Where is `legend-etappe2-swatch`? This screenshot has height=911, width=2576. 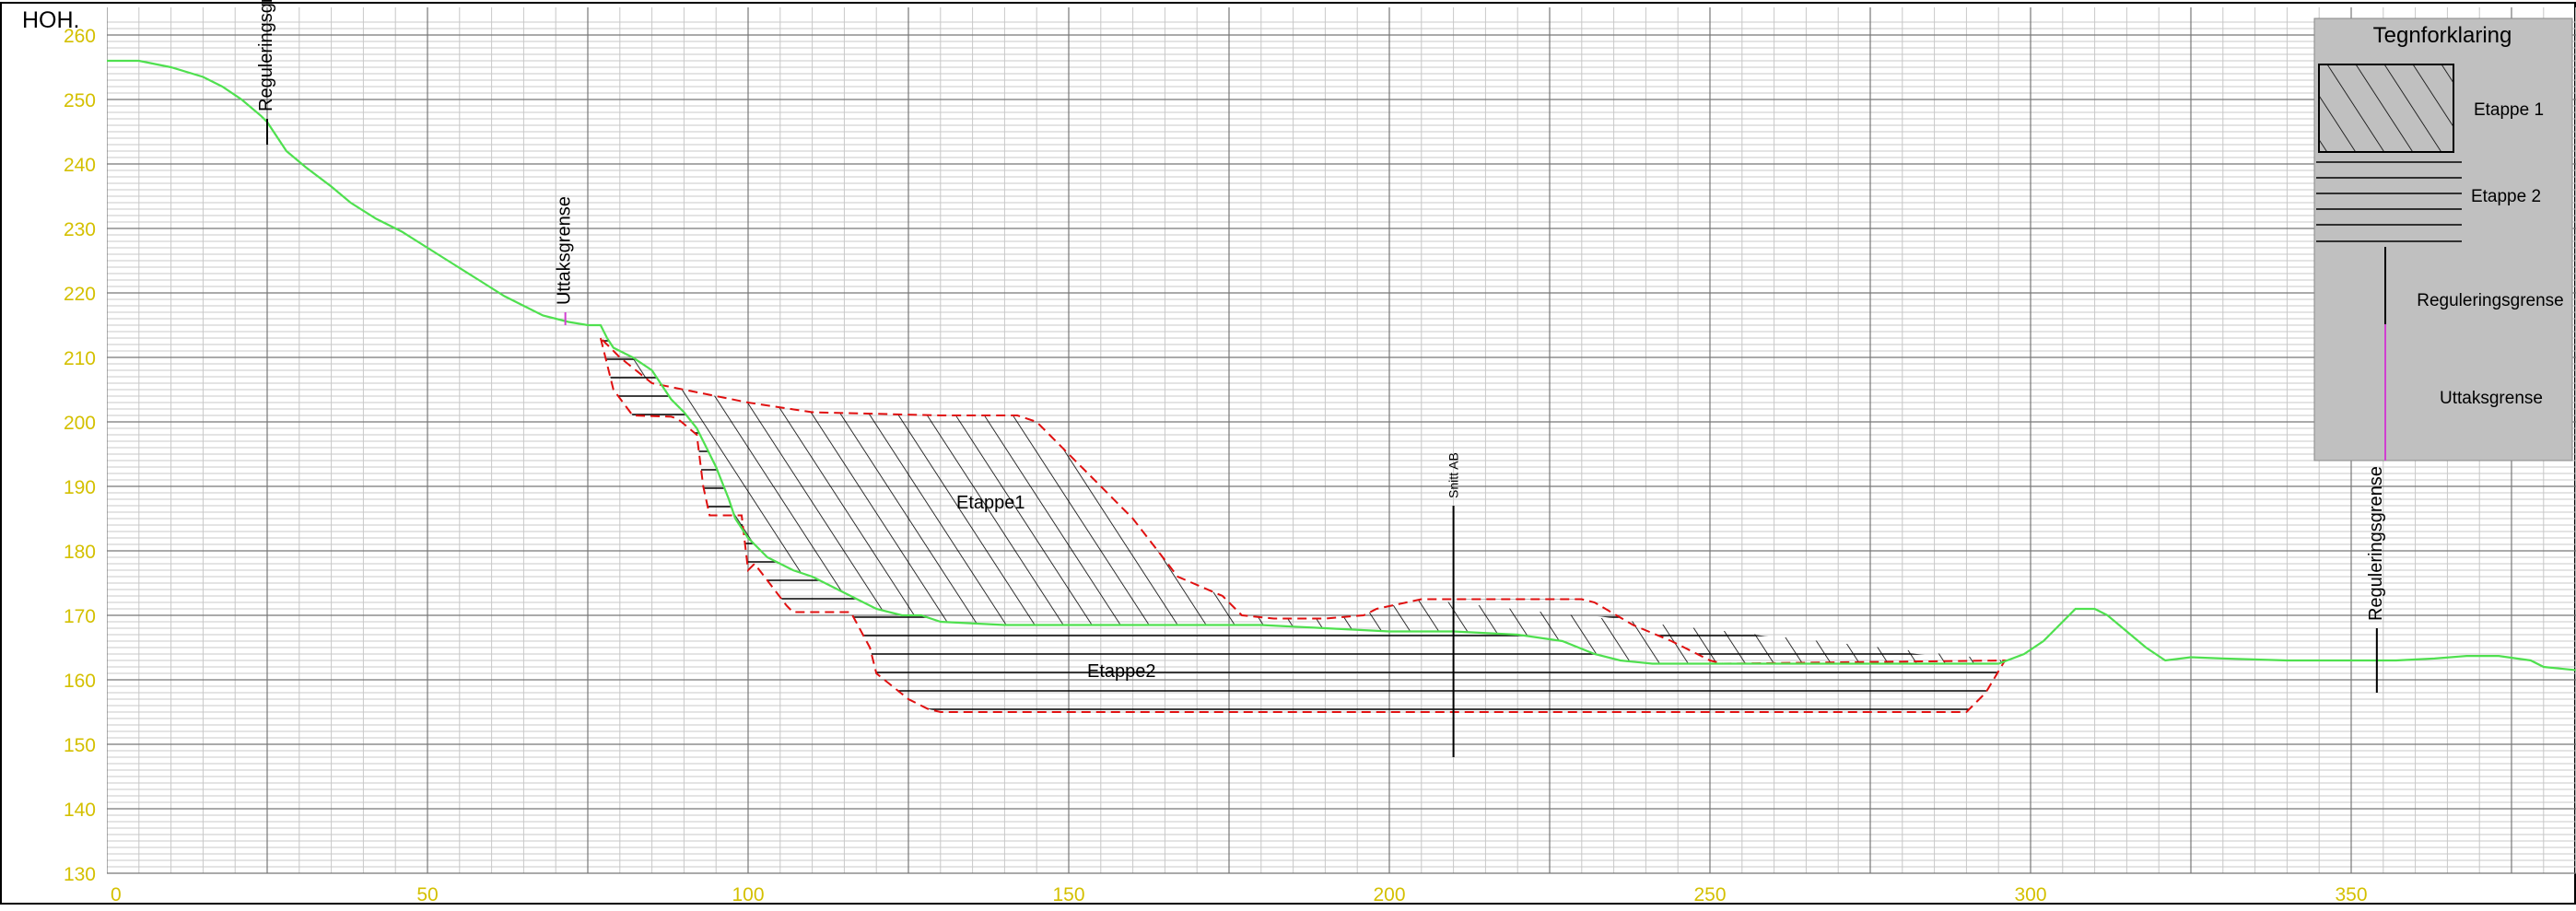
legend-etappe2-swatch is located at coordinates (2389, 201).